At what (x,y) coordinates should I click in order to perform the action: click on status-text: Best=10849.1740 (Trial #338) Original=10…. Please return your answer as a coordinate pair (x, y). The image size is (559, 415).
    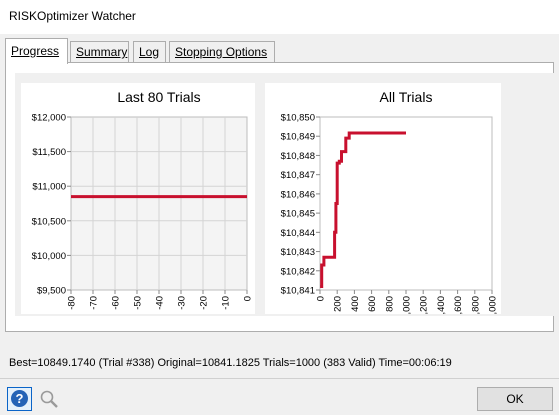
    Looking at the image, I should click on (230, 363).